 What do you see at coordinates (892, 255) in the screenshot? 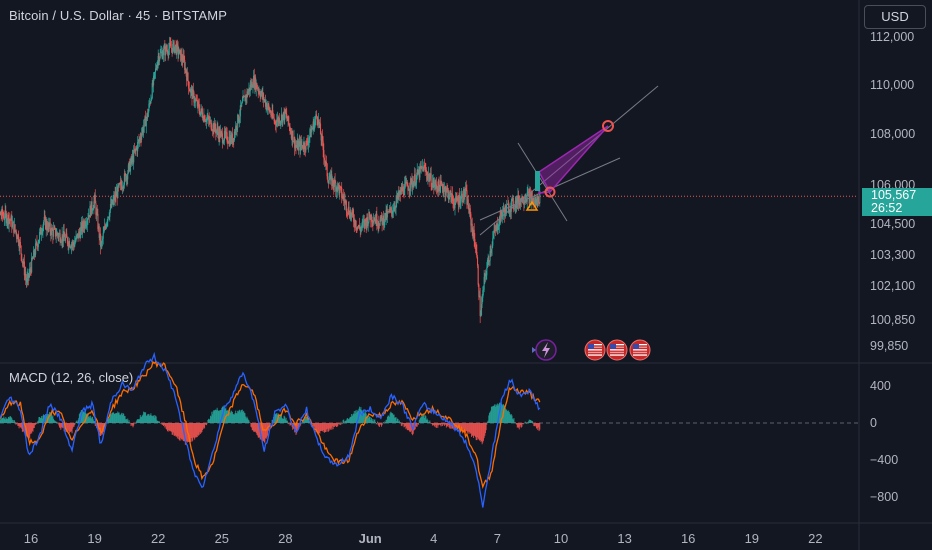
I see `price-tick-label: 103,300` at bounding box center [892, 255].